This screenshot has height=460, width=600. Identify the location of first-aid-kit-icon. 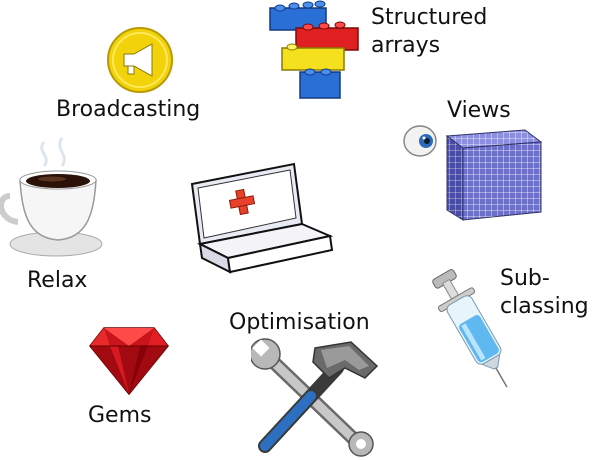
(262, 218).